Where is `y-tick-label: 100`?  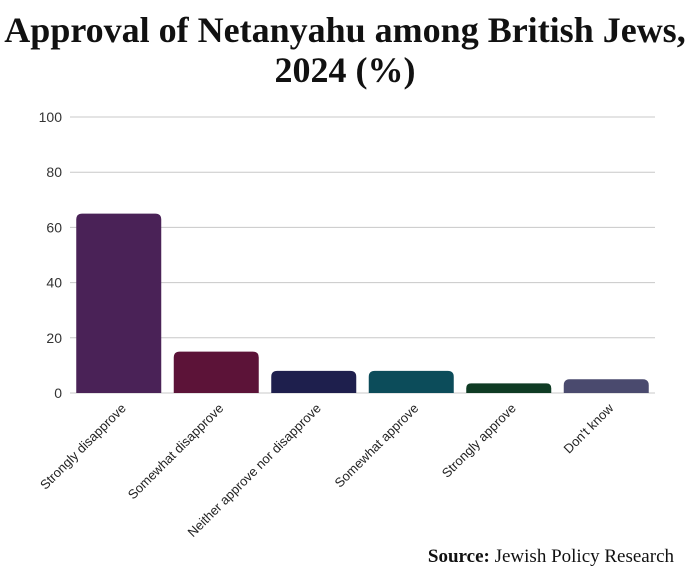
y-tick-label: 100 is located at coordinates (51, 117).